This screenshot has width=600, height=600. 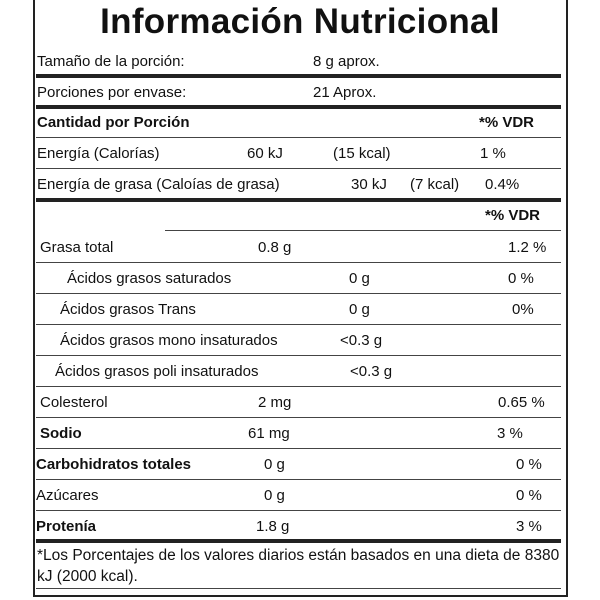 What do you see at coordinates (265, 153) in the screenshot?
I see `energy-kj: 60 kJ` at bounding box center [265, 153].